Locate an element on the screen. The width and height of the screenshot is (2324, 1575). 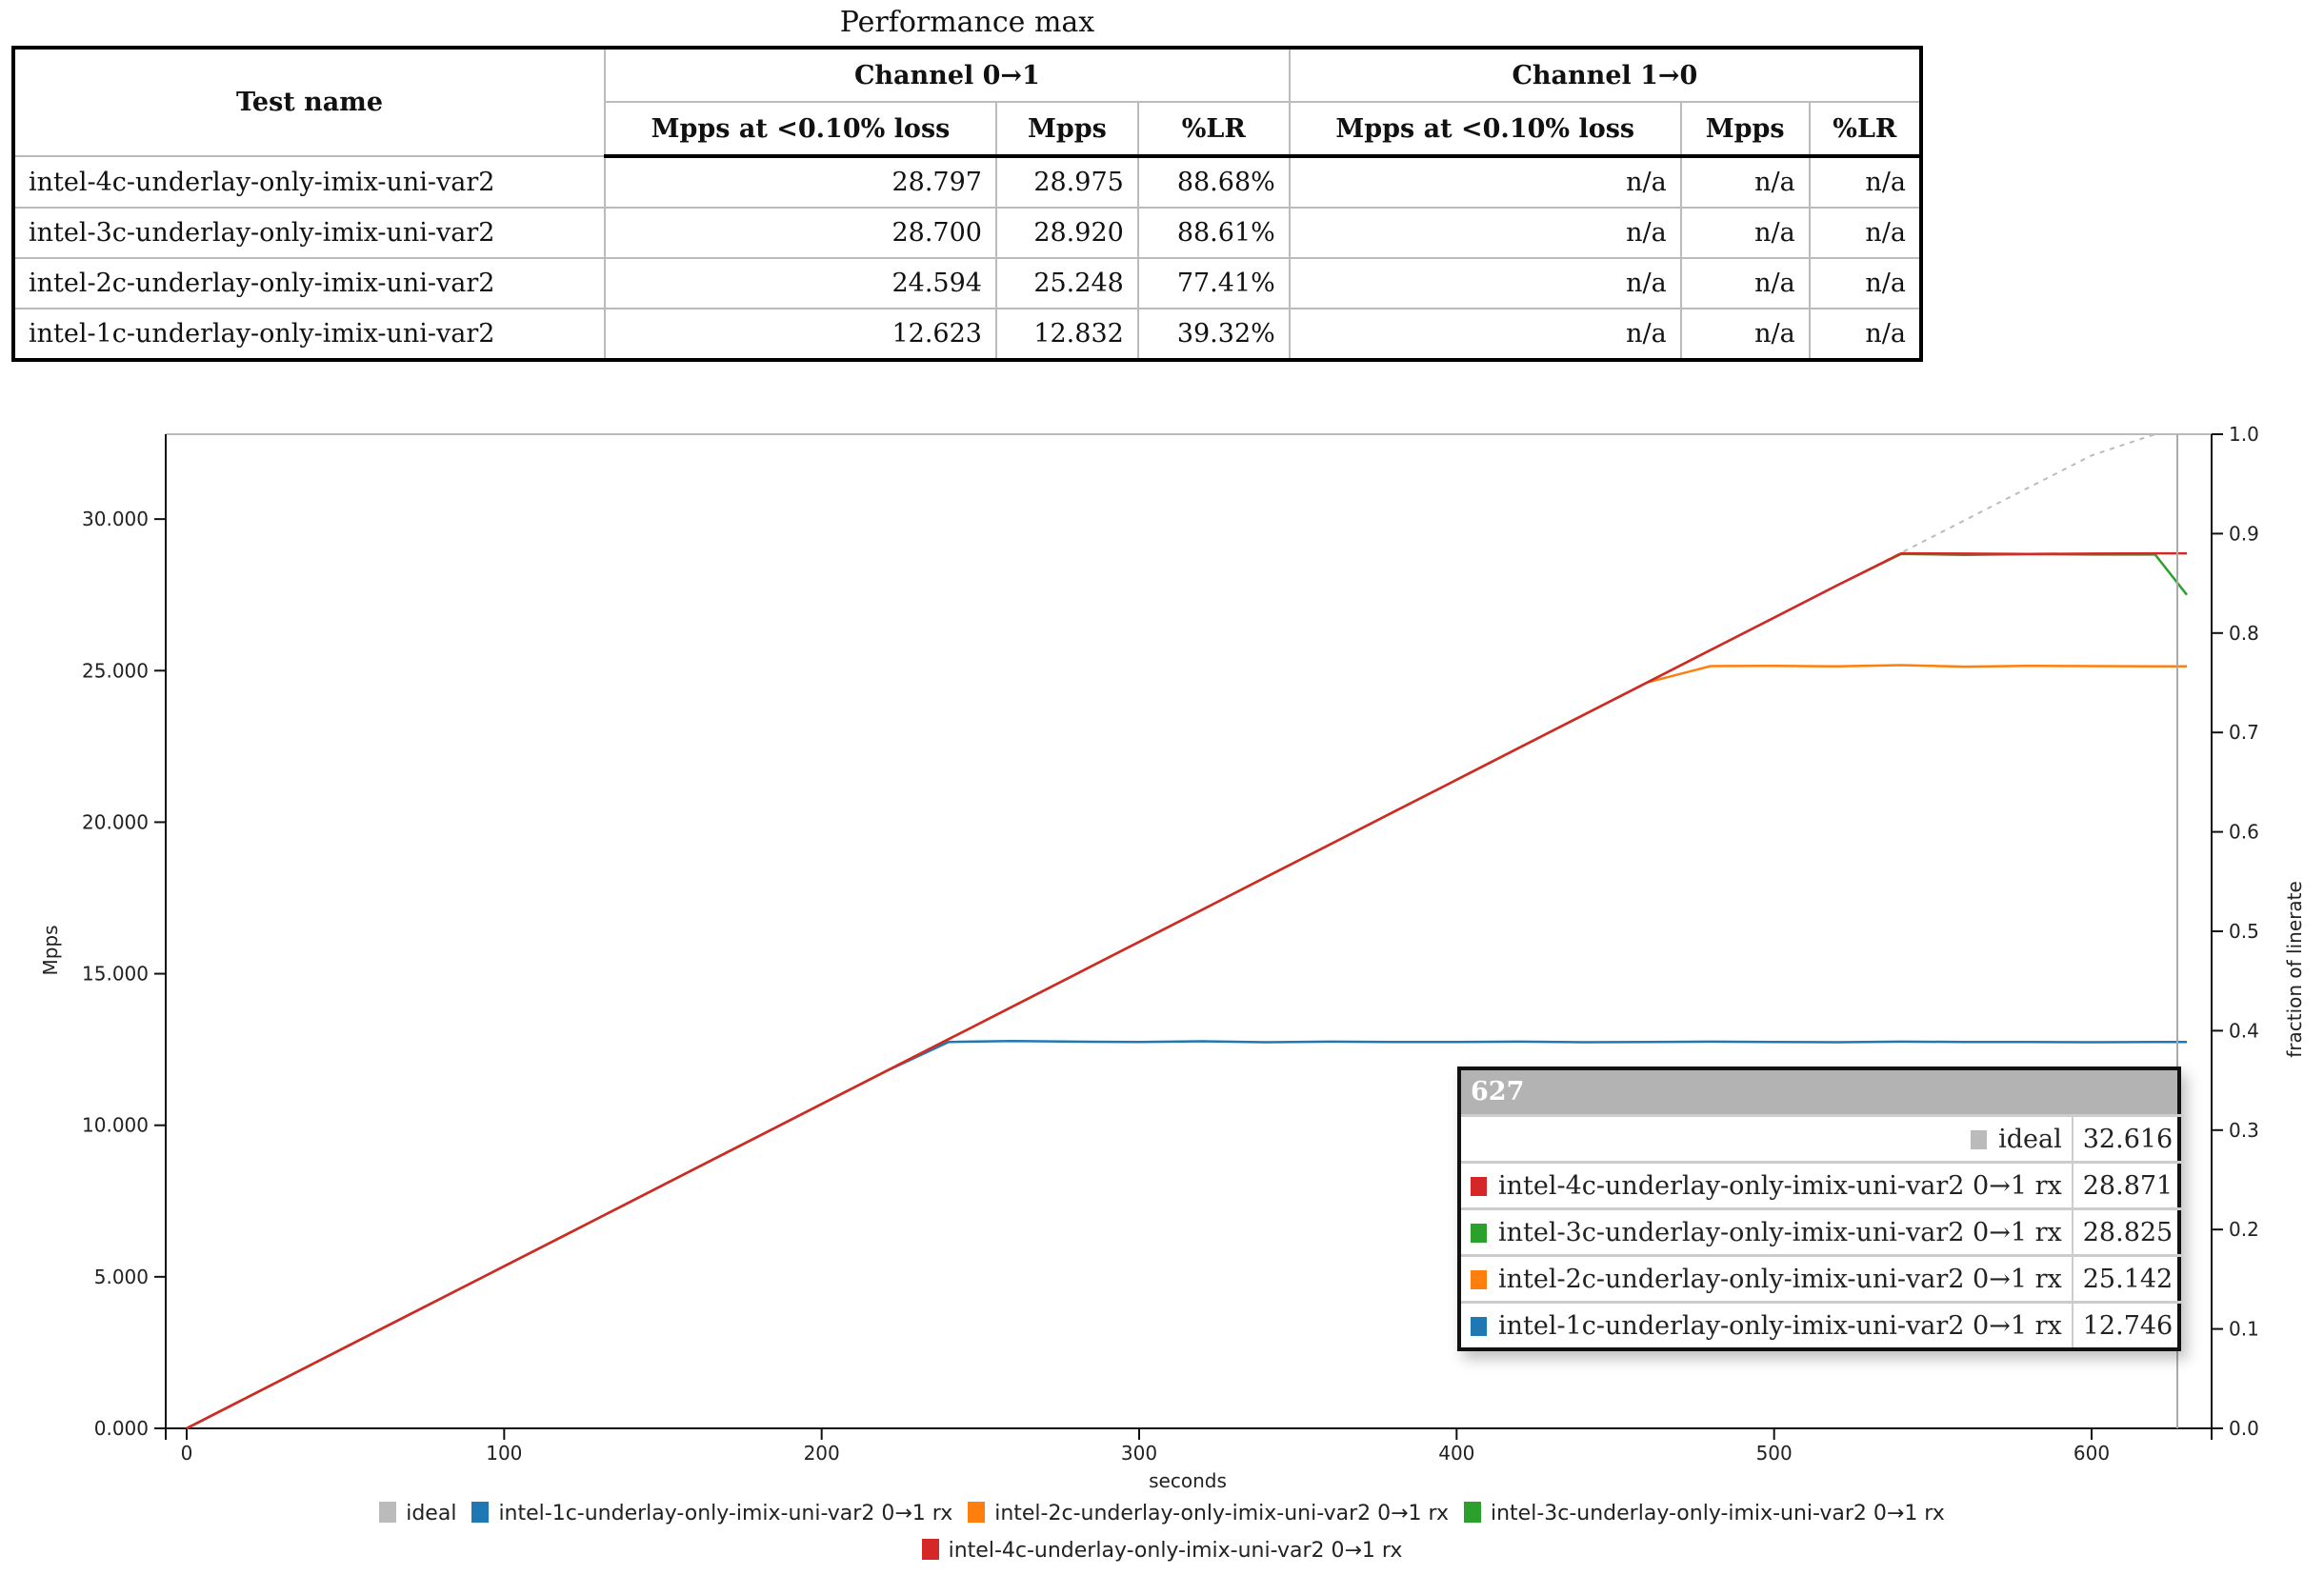
header-channel-1-0: Channel 1→0 is located at coordinates (1605, 75).